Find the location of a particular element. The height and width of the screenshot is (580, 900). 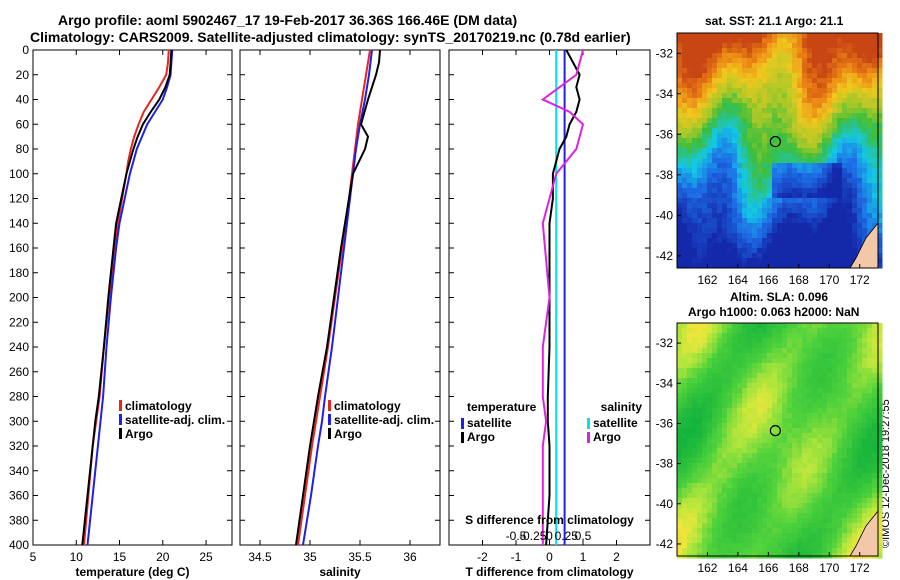

x-tick-label: 2 is located at coordinates (616, 557).